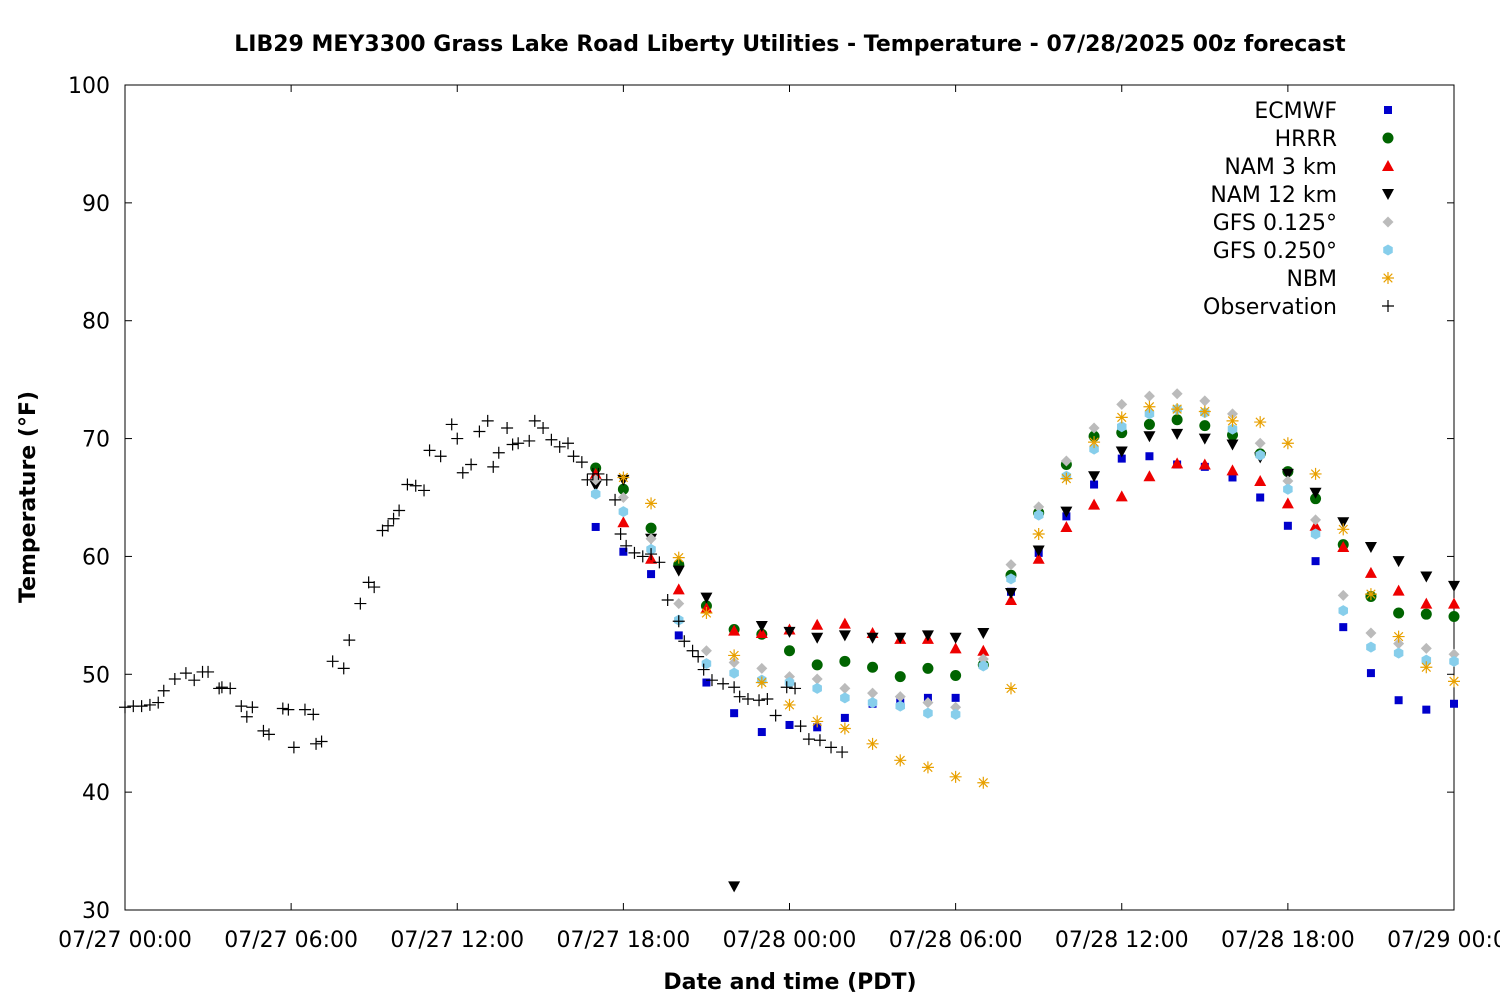  I want to click on legend-marker-nam-12-km, so click(1388, 194).